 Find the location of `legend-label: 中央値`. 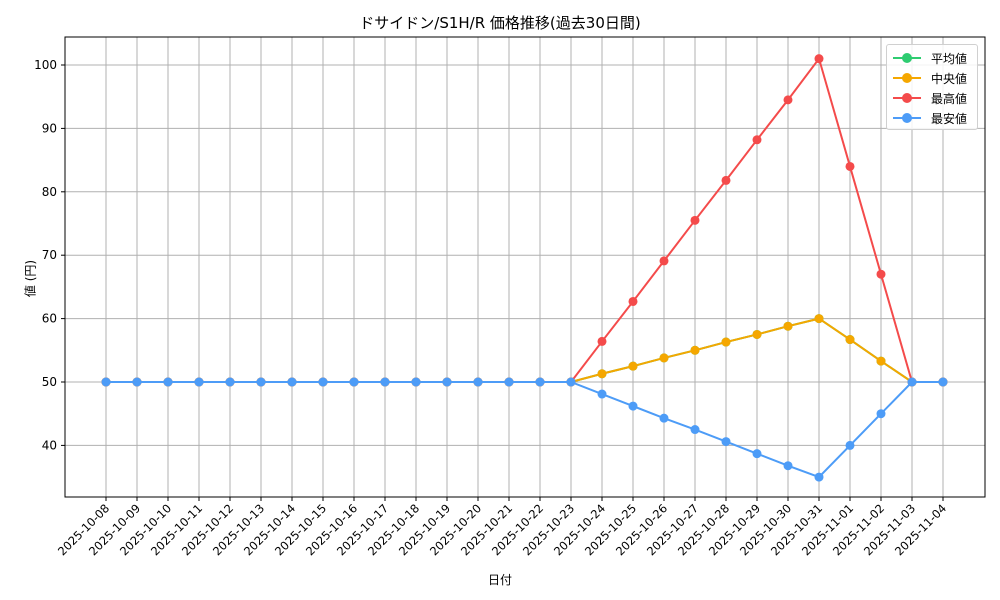

legend-label: 中央値 is located at coordinates (949, 78).